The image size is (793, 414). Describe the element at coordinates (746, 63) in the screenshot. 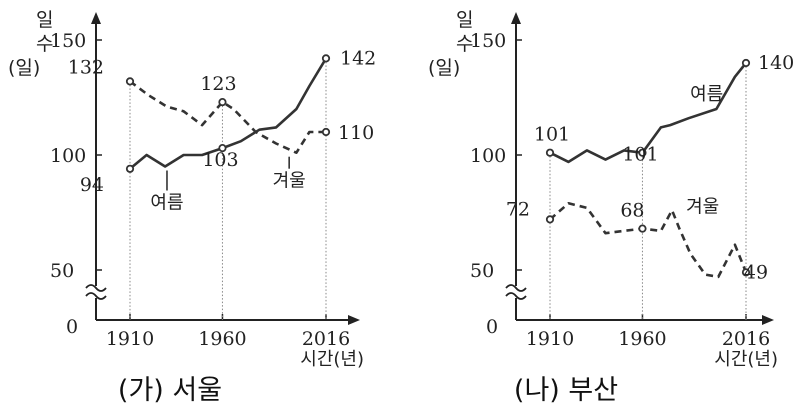

I see `data-point-summer-2016-busan` at that location.